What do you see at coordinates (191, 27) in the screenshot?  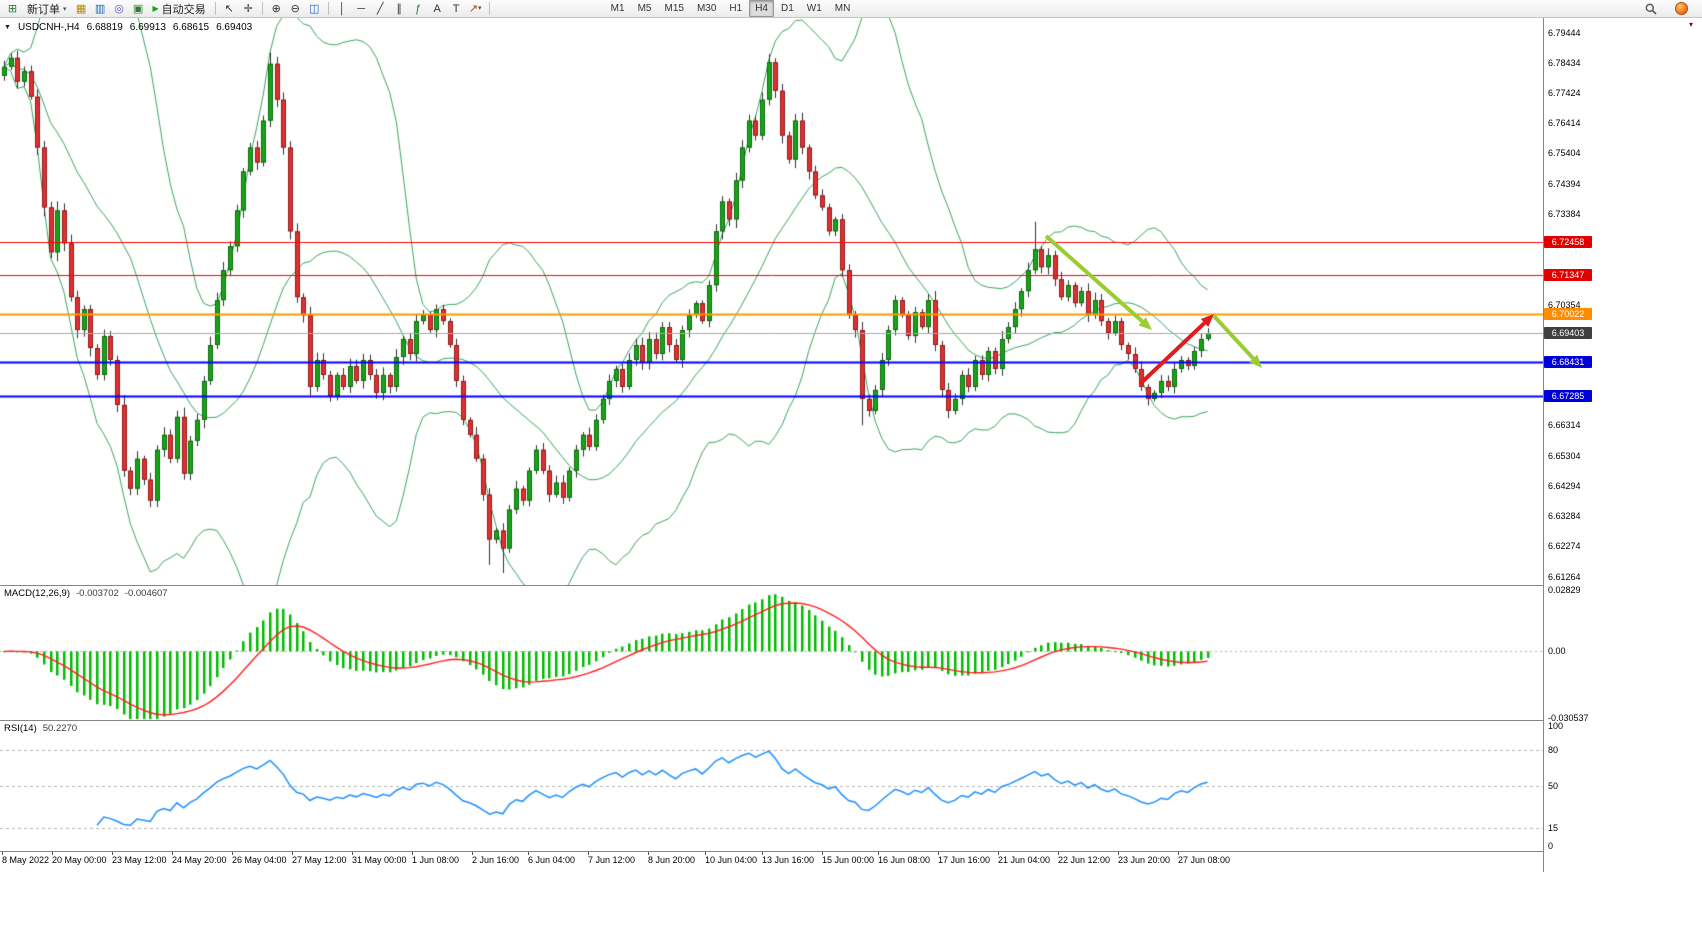 I see `low-value: 6.68615` at bounding box center [191, 27].